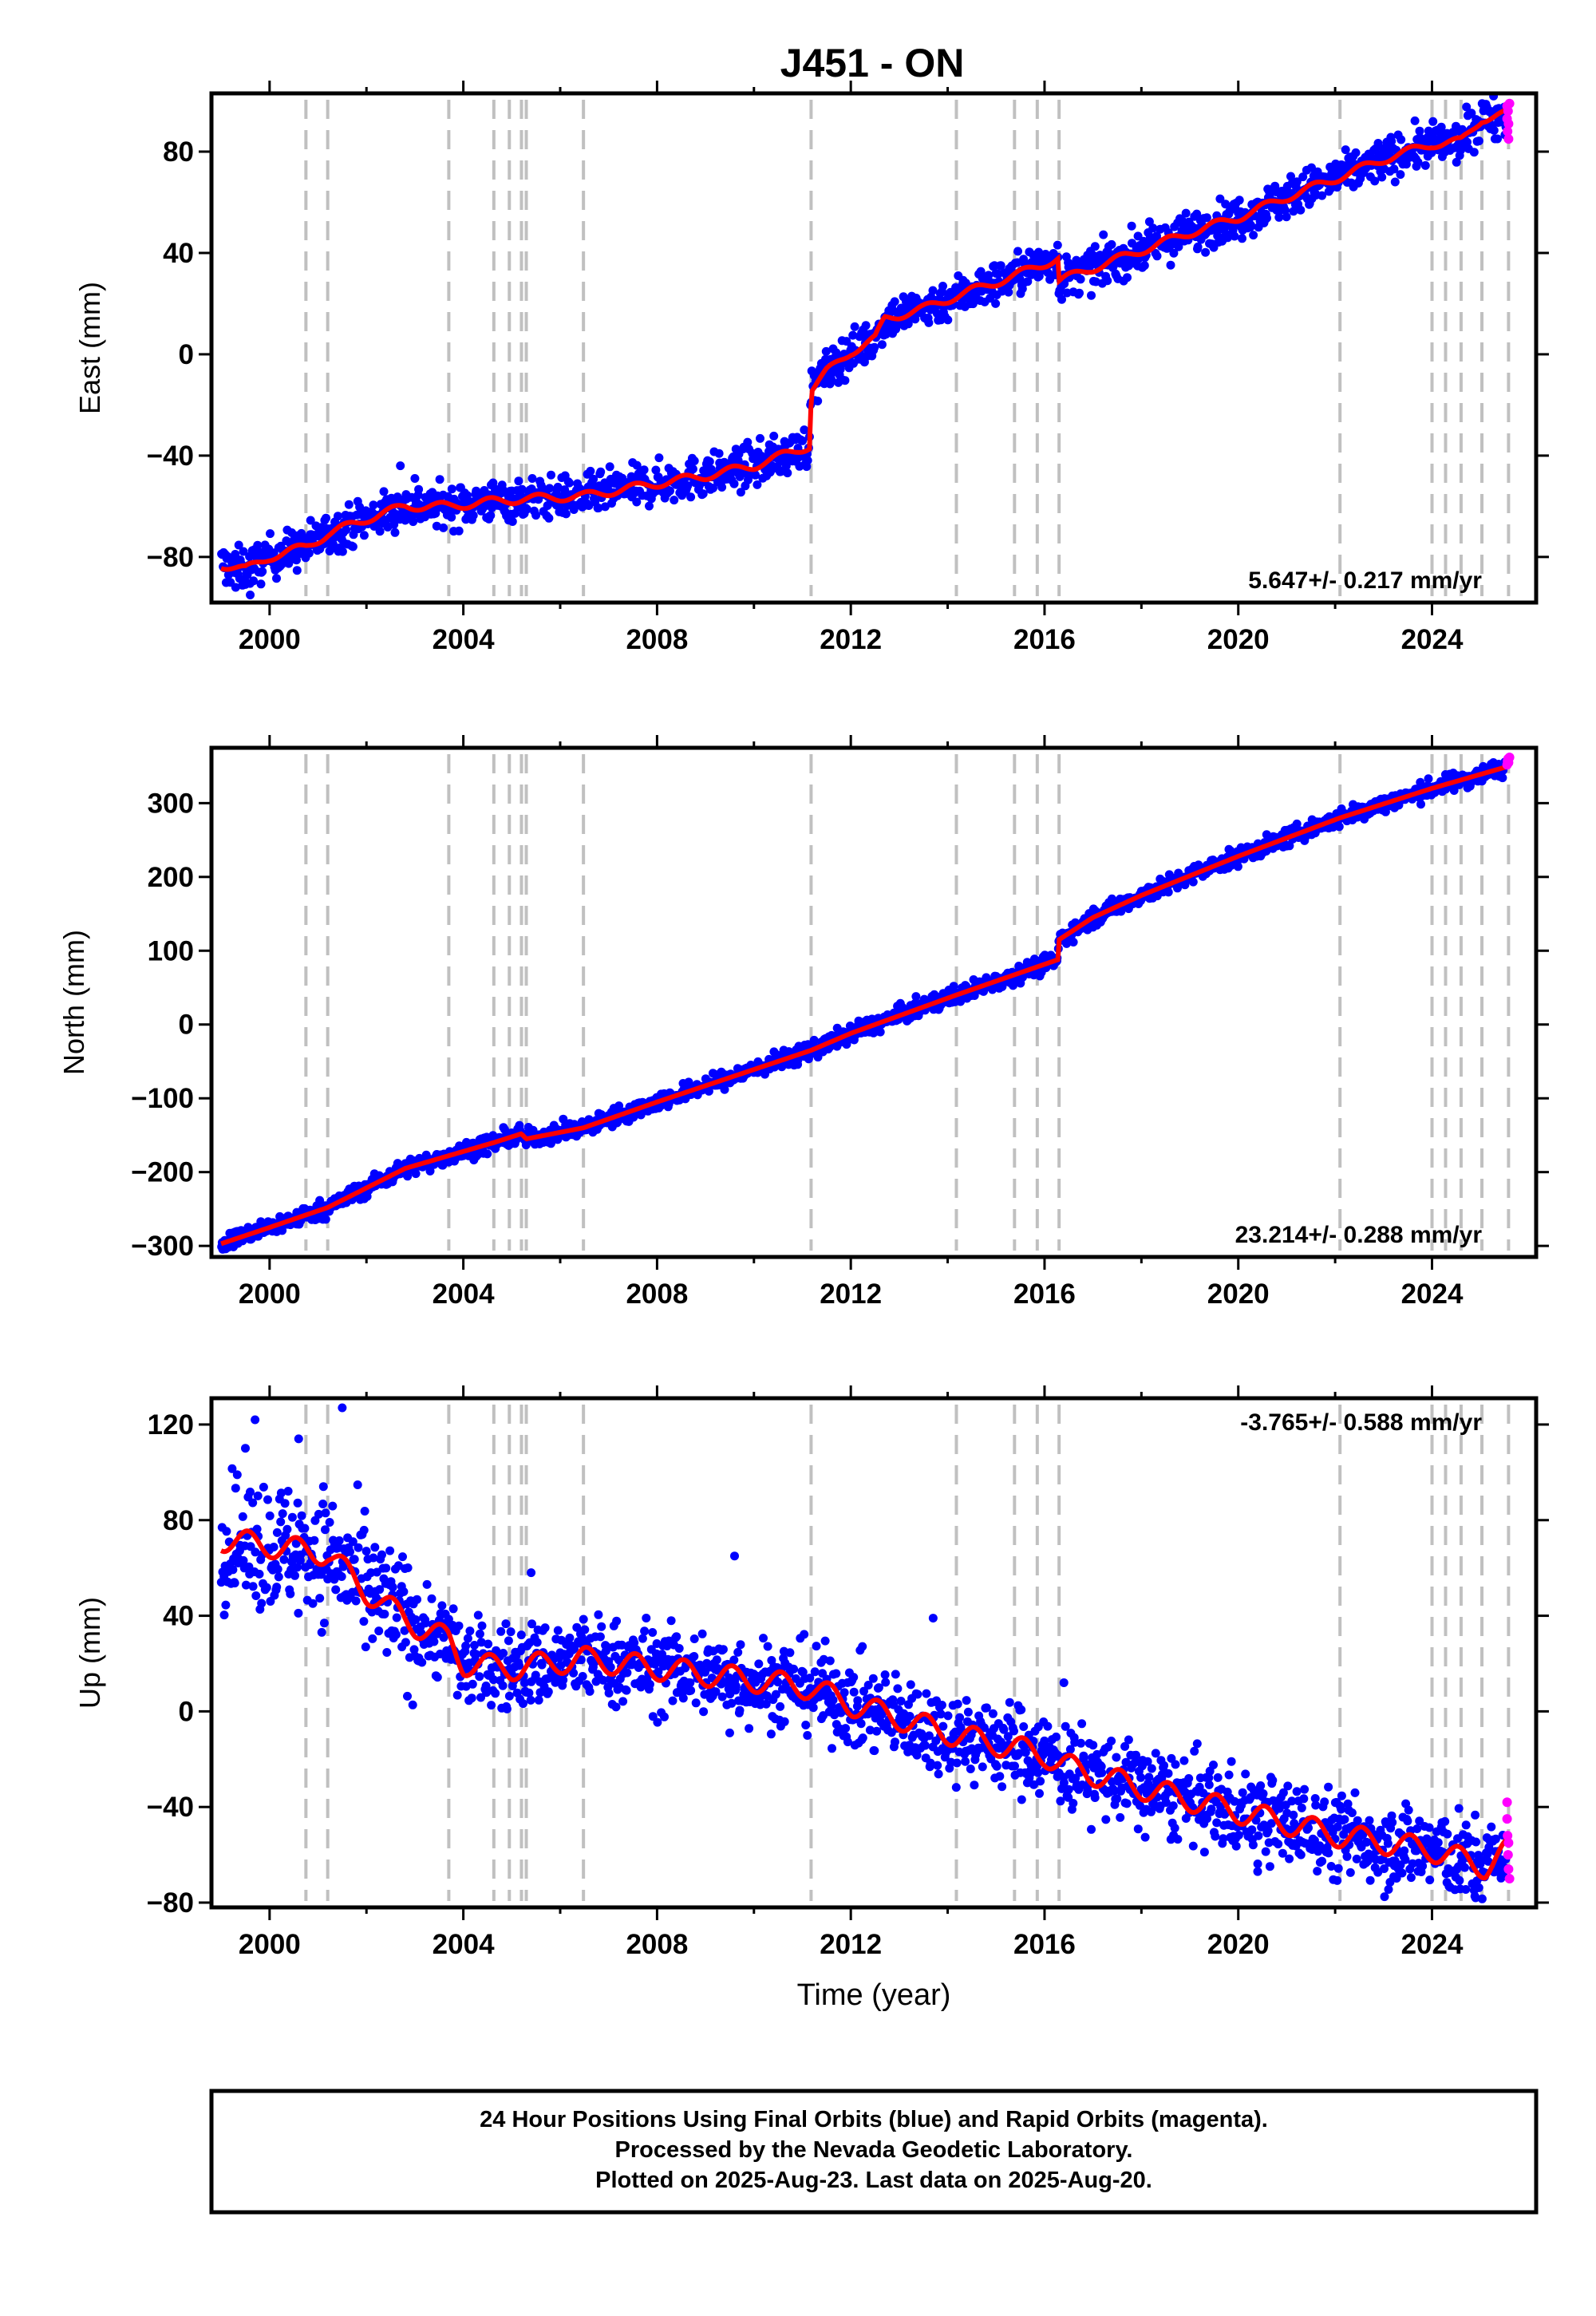  Describe the element at coordinates (73, 1002) in the screenshot. I see `y-axis-label: North (mm)` at that location.